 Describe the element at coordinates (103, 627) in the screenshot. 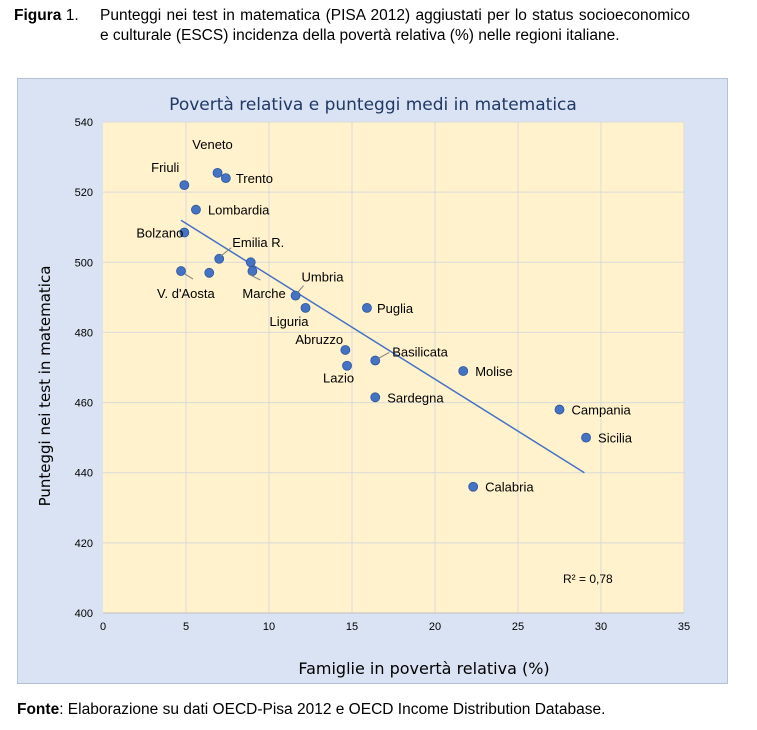

I see `x-tick-label: 0` at that location.